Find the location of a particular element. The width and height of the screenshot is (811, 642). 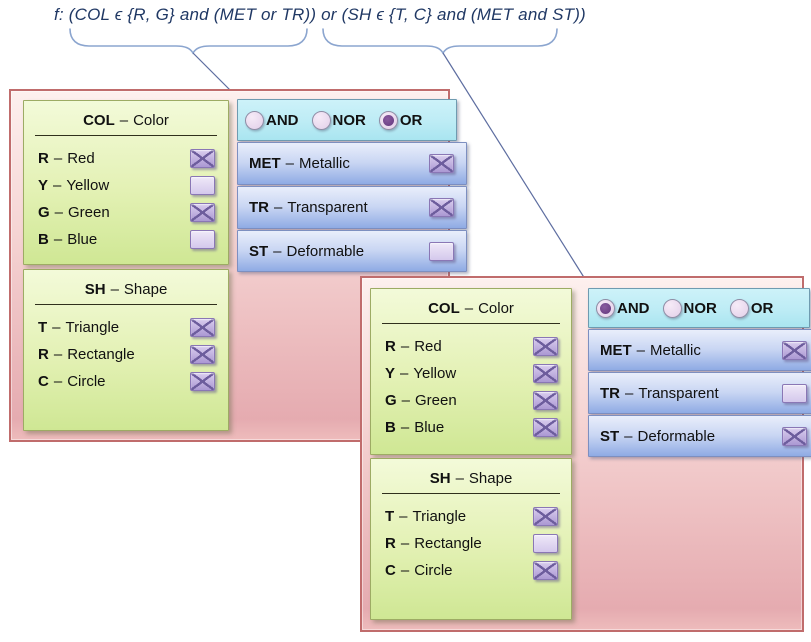

right-color-group-box: COL – Color R – Red Y – Yellow G – Green B – Blue is located at coordinates (471, 371).